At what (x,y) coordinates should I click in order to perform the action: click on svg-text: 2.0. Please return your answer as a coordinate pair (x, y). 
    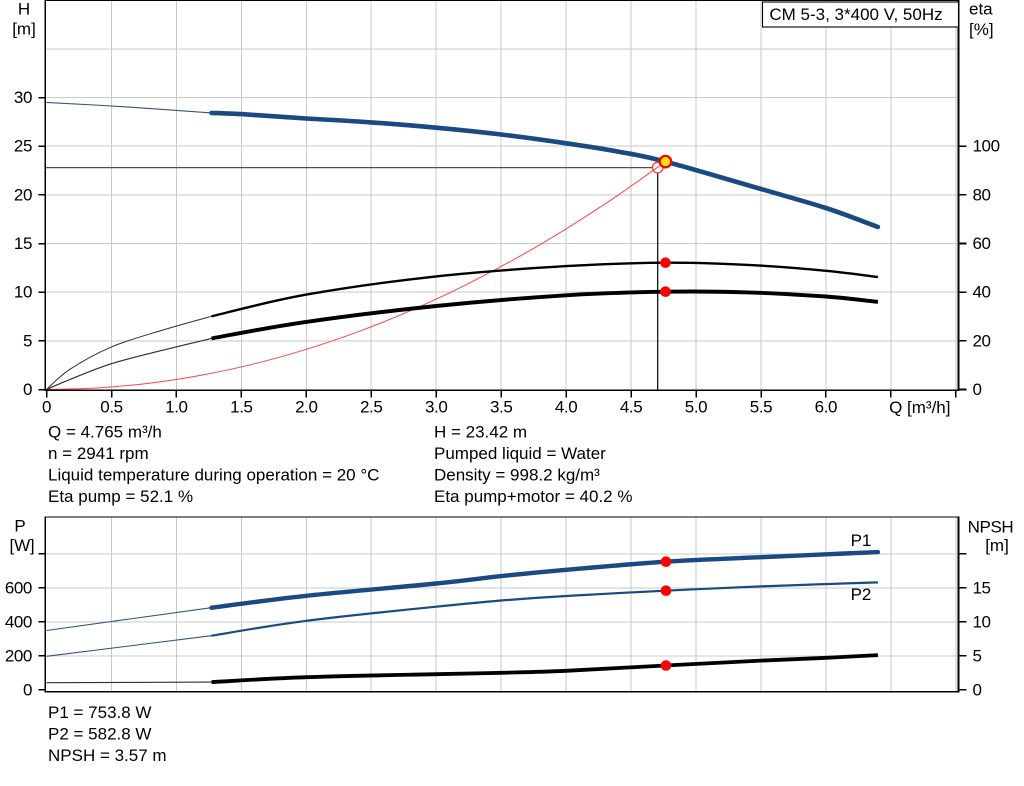
    Looking at the image, I should click on (306, 407).